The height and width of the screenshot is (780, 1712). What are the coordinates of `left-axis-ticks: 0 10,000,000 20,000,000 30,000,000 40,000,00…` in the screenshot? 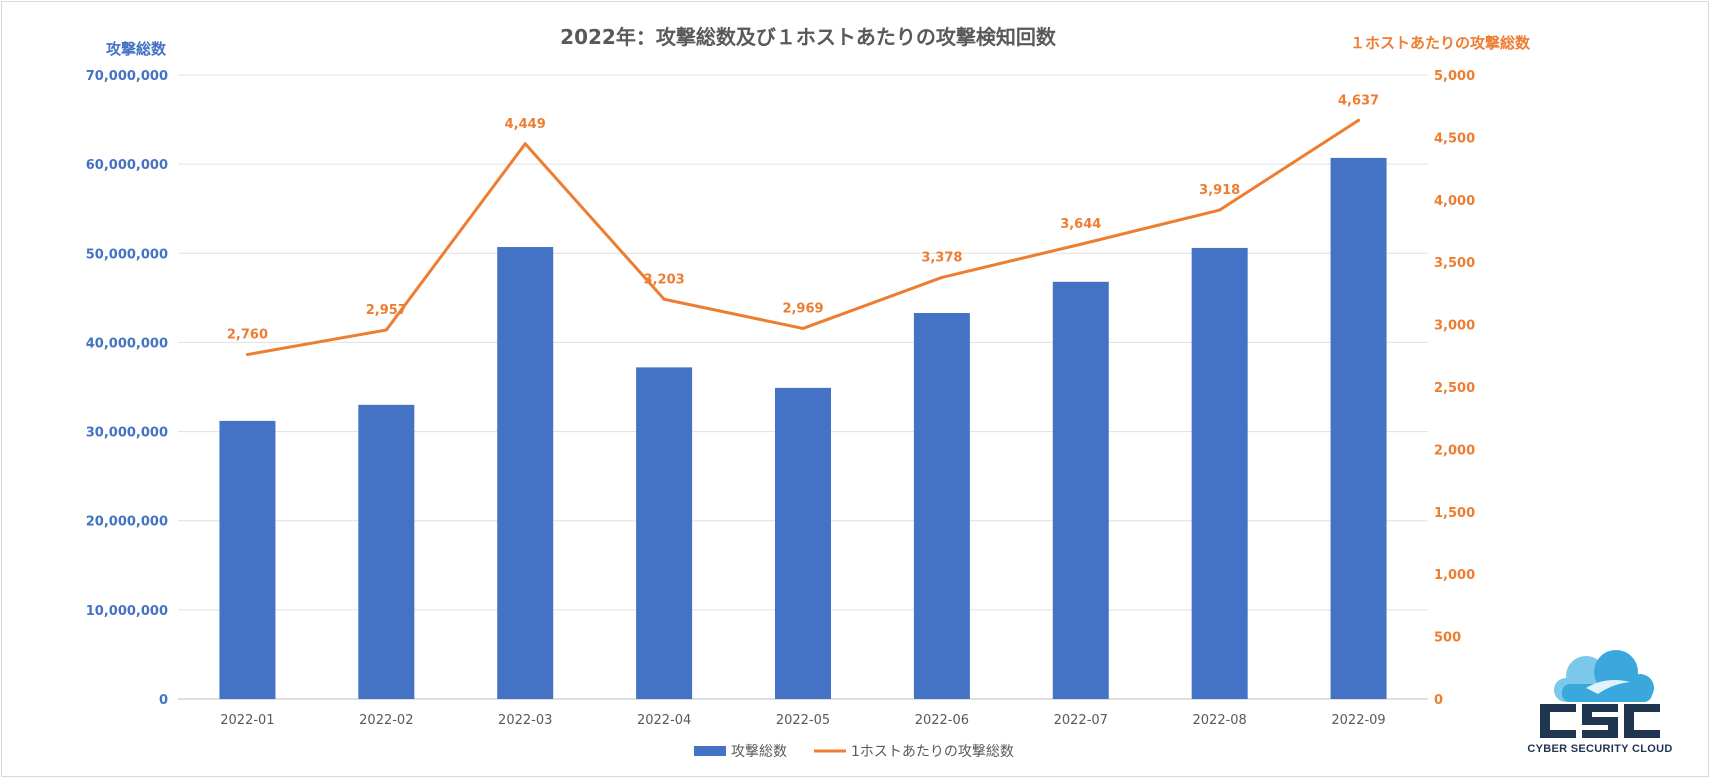 It's located at (127, 388).